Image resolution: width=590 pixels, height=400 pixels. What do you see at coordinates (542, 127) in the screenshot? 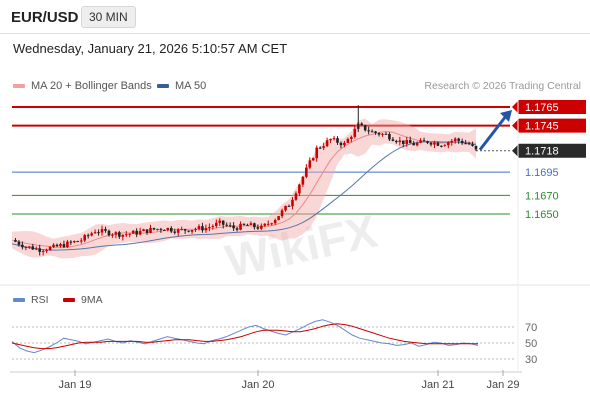
I see `price-tag-label-1.1745: 1.1745` at bounding box center [542, 127].